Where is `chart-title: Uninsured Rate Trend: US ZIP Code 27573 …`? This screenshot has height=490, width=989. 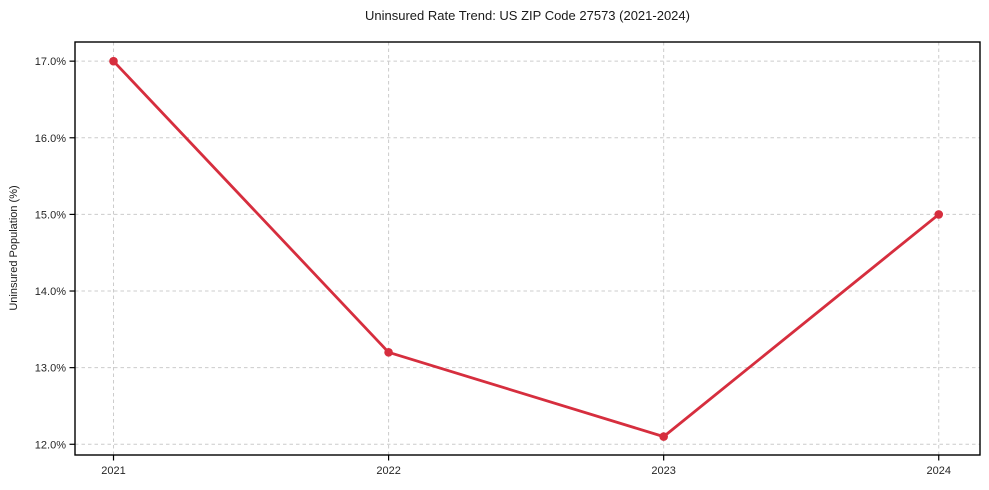 chart-title: Uninsured Rate Trend: US ZIP Code 27573 … is located at coordinates (527, 15).